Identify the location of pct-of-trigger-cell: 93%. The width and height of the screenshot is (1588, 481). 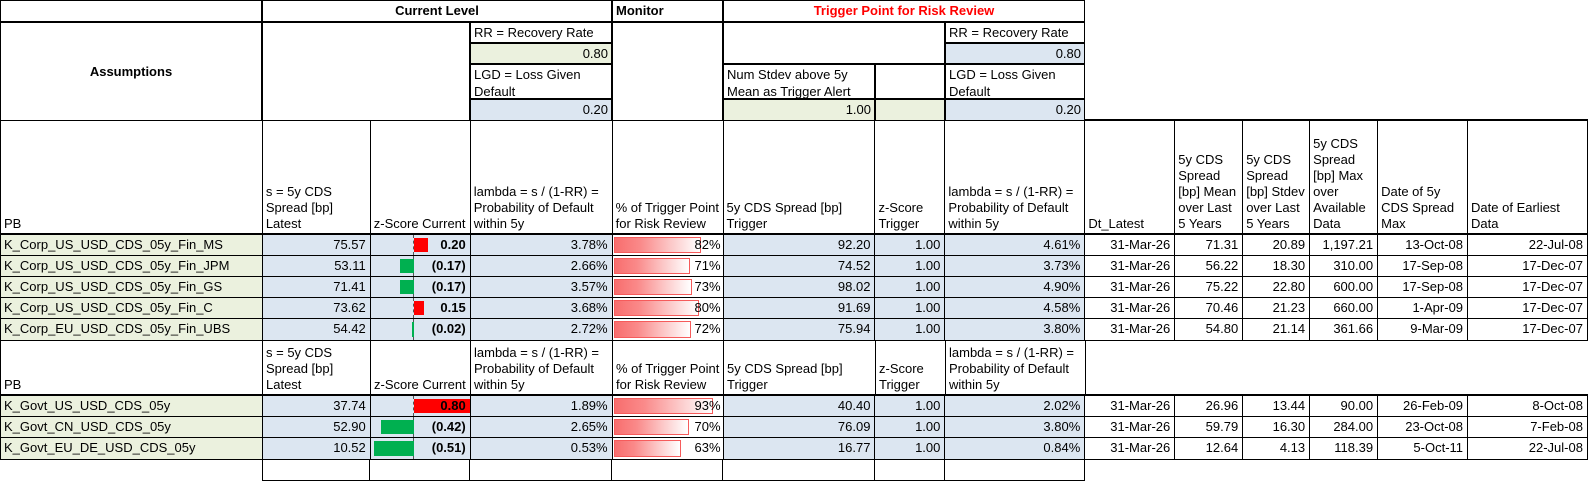
(668, 406).